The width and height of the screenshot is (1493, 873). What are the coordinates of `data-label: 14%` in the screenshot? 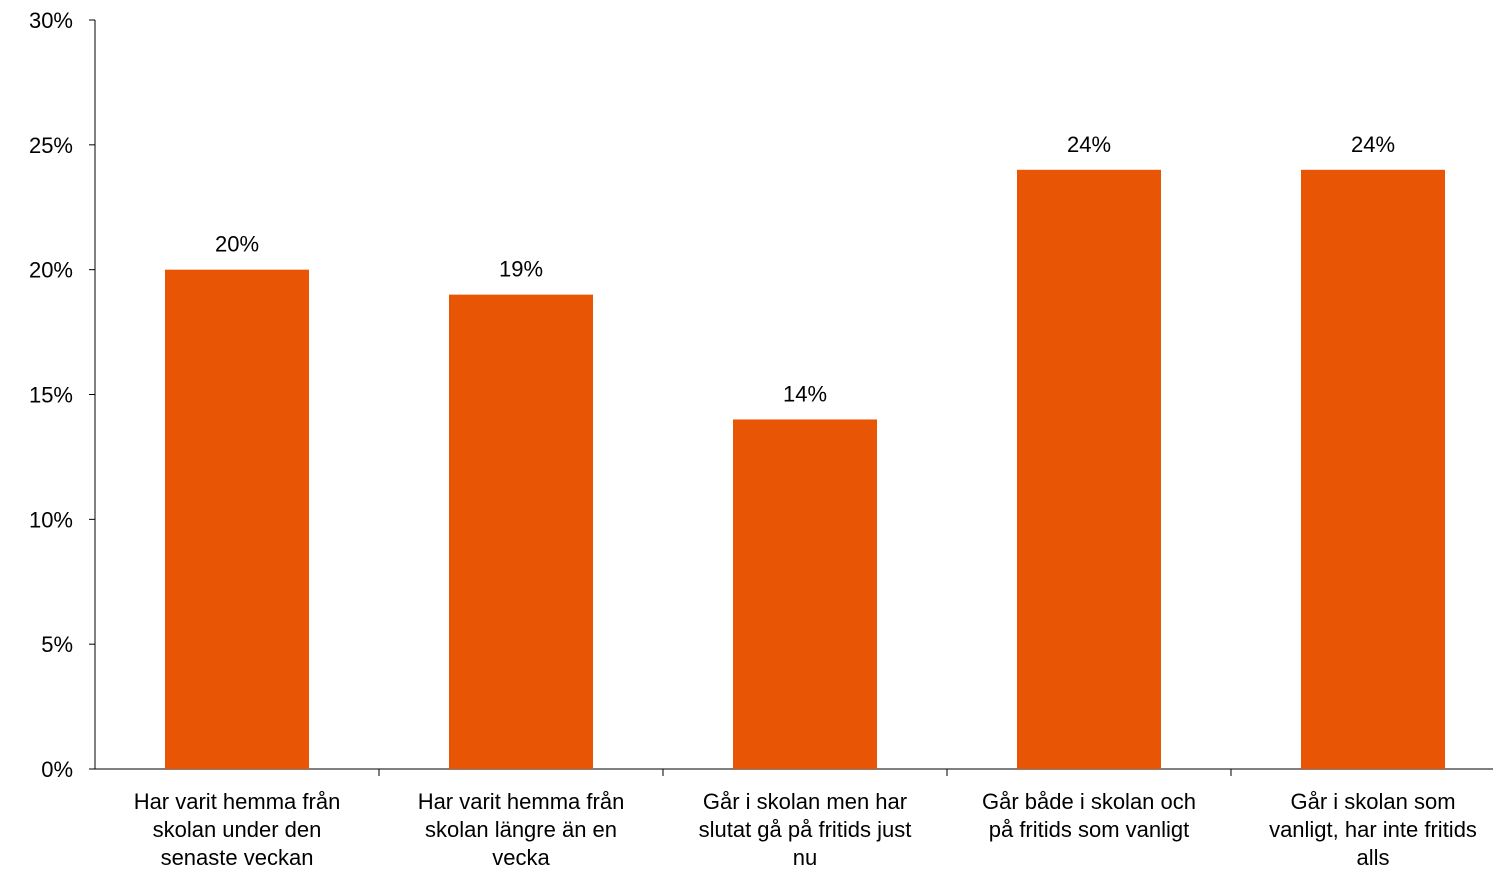 It's located at (805, 393).